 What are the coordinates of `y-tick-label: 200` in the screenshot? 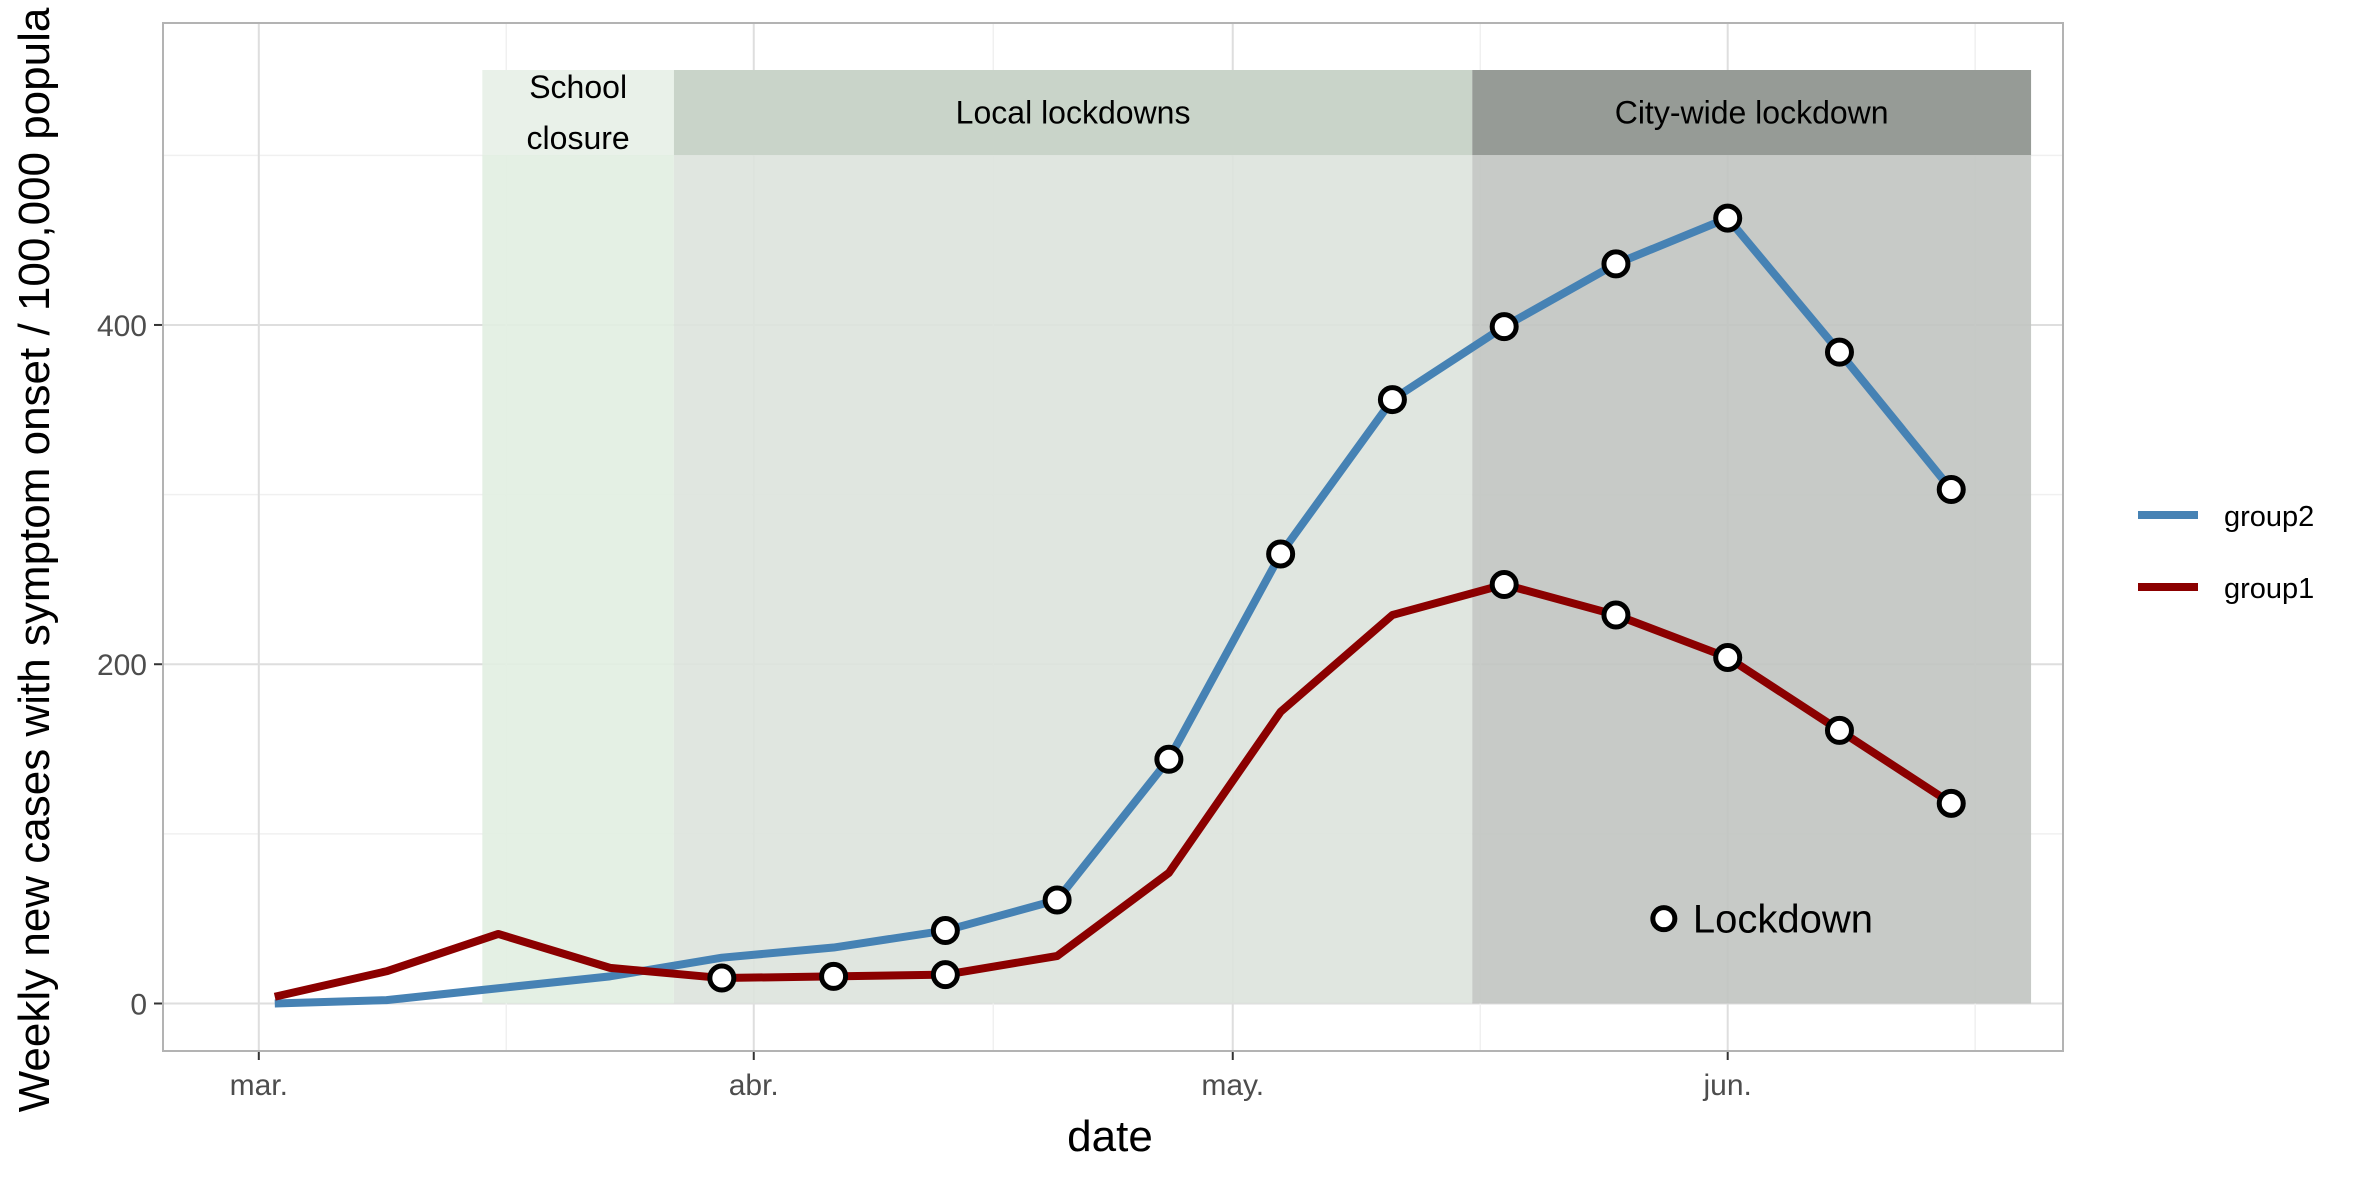 It's located at (122, 665).